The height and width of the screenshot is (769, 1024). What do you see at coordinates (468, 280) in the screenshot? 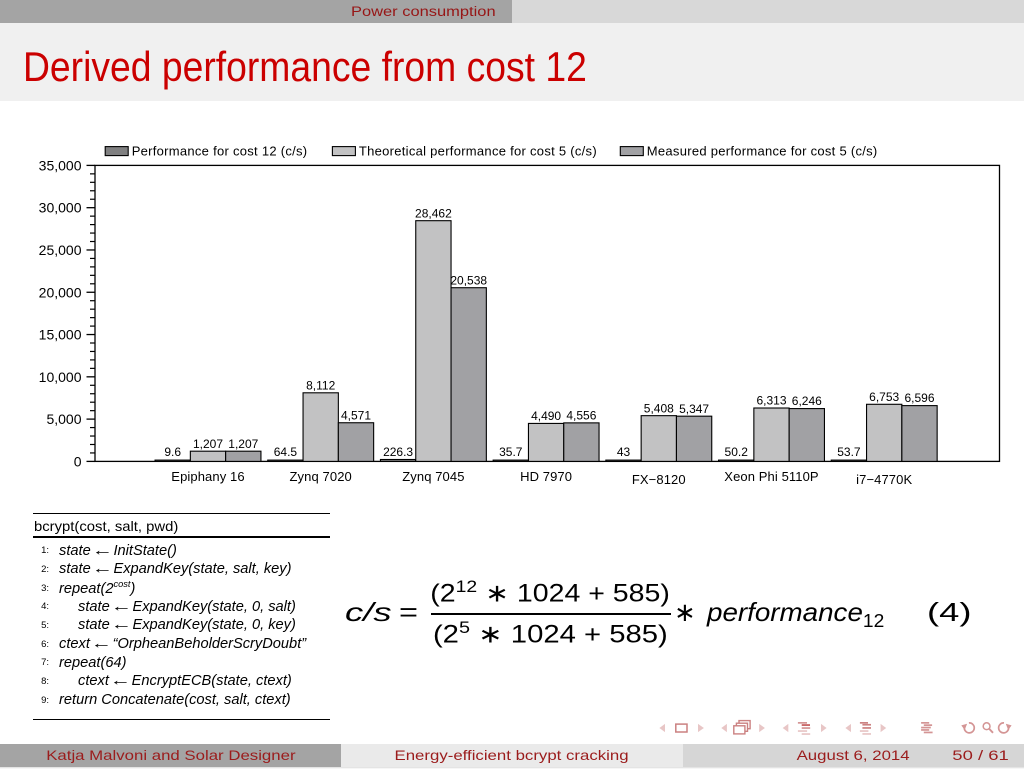
I see `svg-text: 20,538` at bounding box center [468, 280].